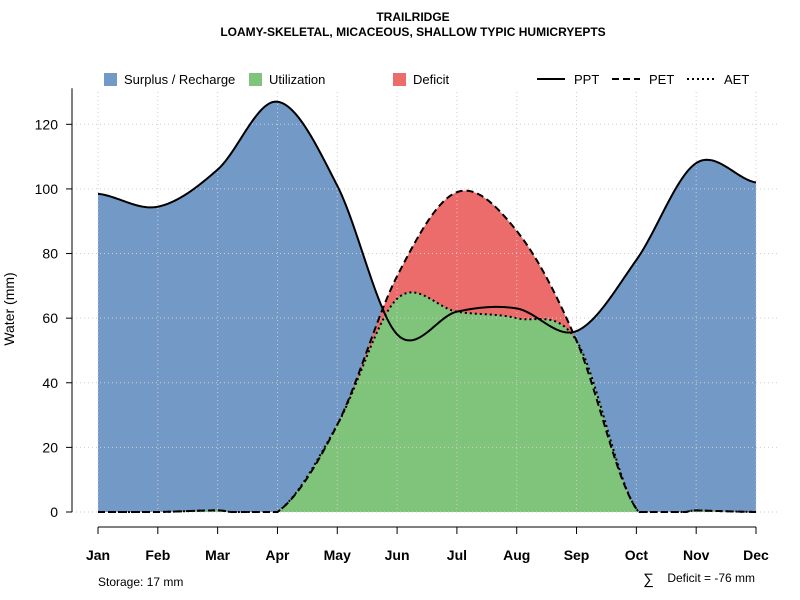 The height and width of the screenshot is (600, 800). Describe the element at coordinates (736, 79) in the screenshot. I see `legend-label: AET` at that location.